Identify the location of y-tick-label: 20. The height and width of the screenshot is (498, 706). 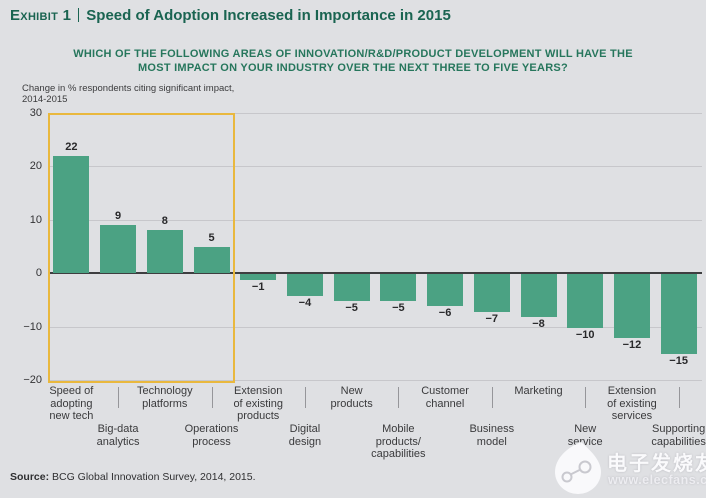
(35, 166).